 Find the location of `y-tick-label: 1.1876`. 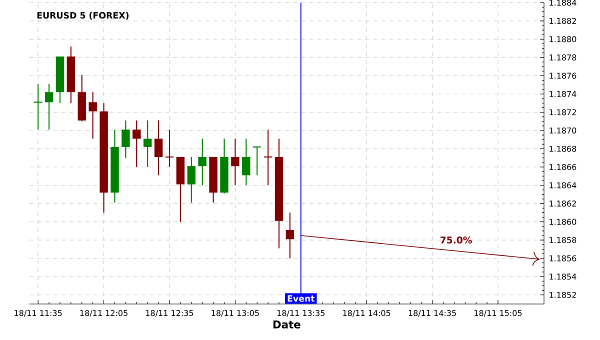

y-tick-label: 1.1876 is located at coordinates (563, 75).